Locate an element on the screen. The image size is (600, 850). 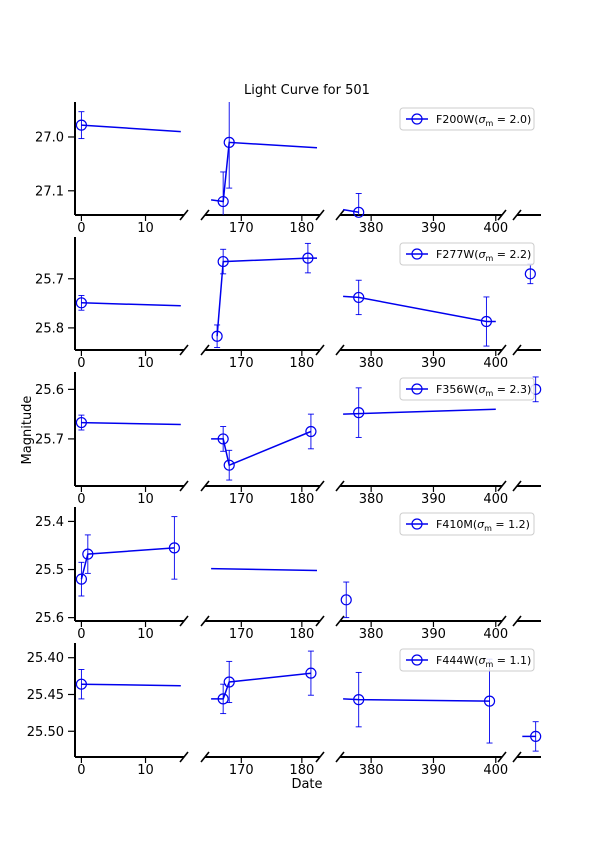
x-axis-title: Date is located at coordinates (306, 784).